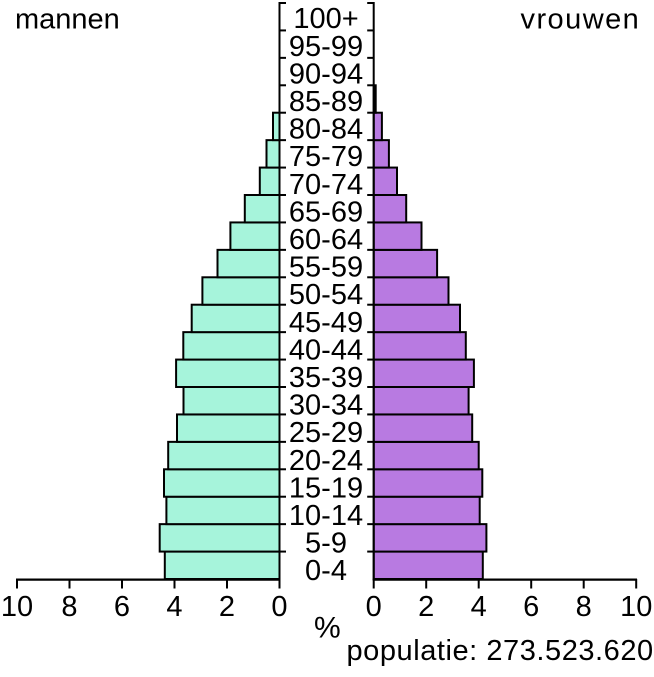 The width and height of the screenshot is (654, 677). I want to click on svg-text: 15-19, so click(326, 488).